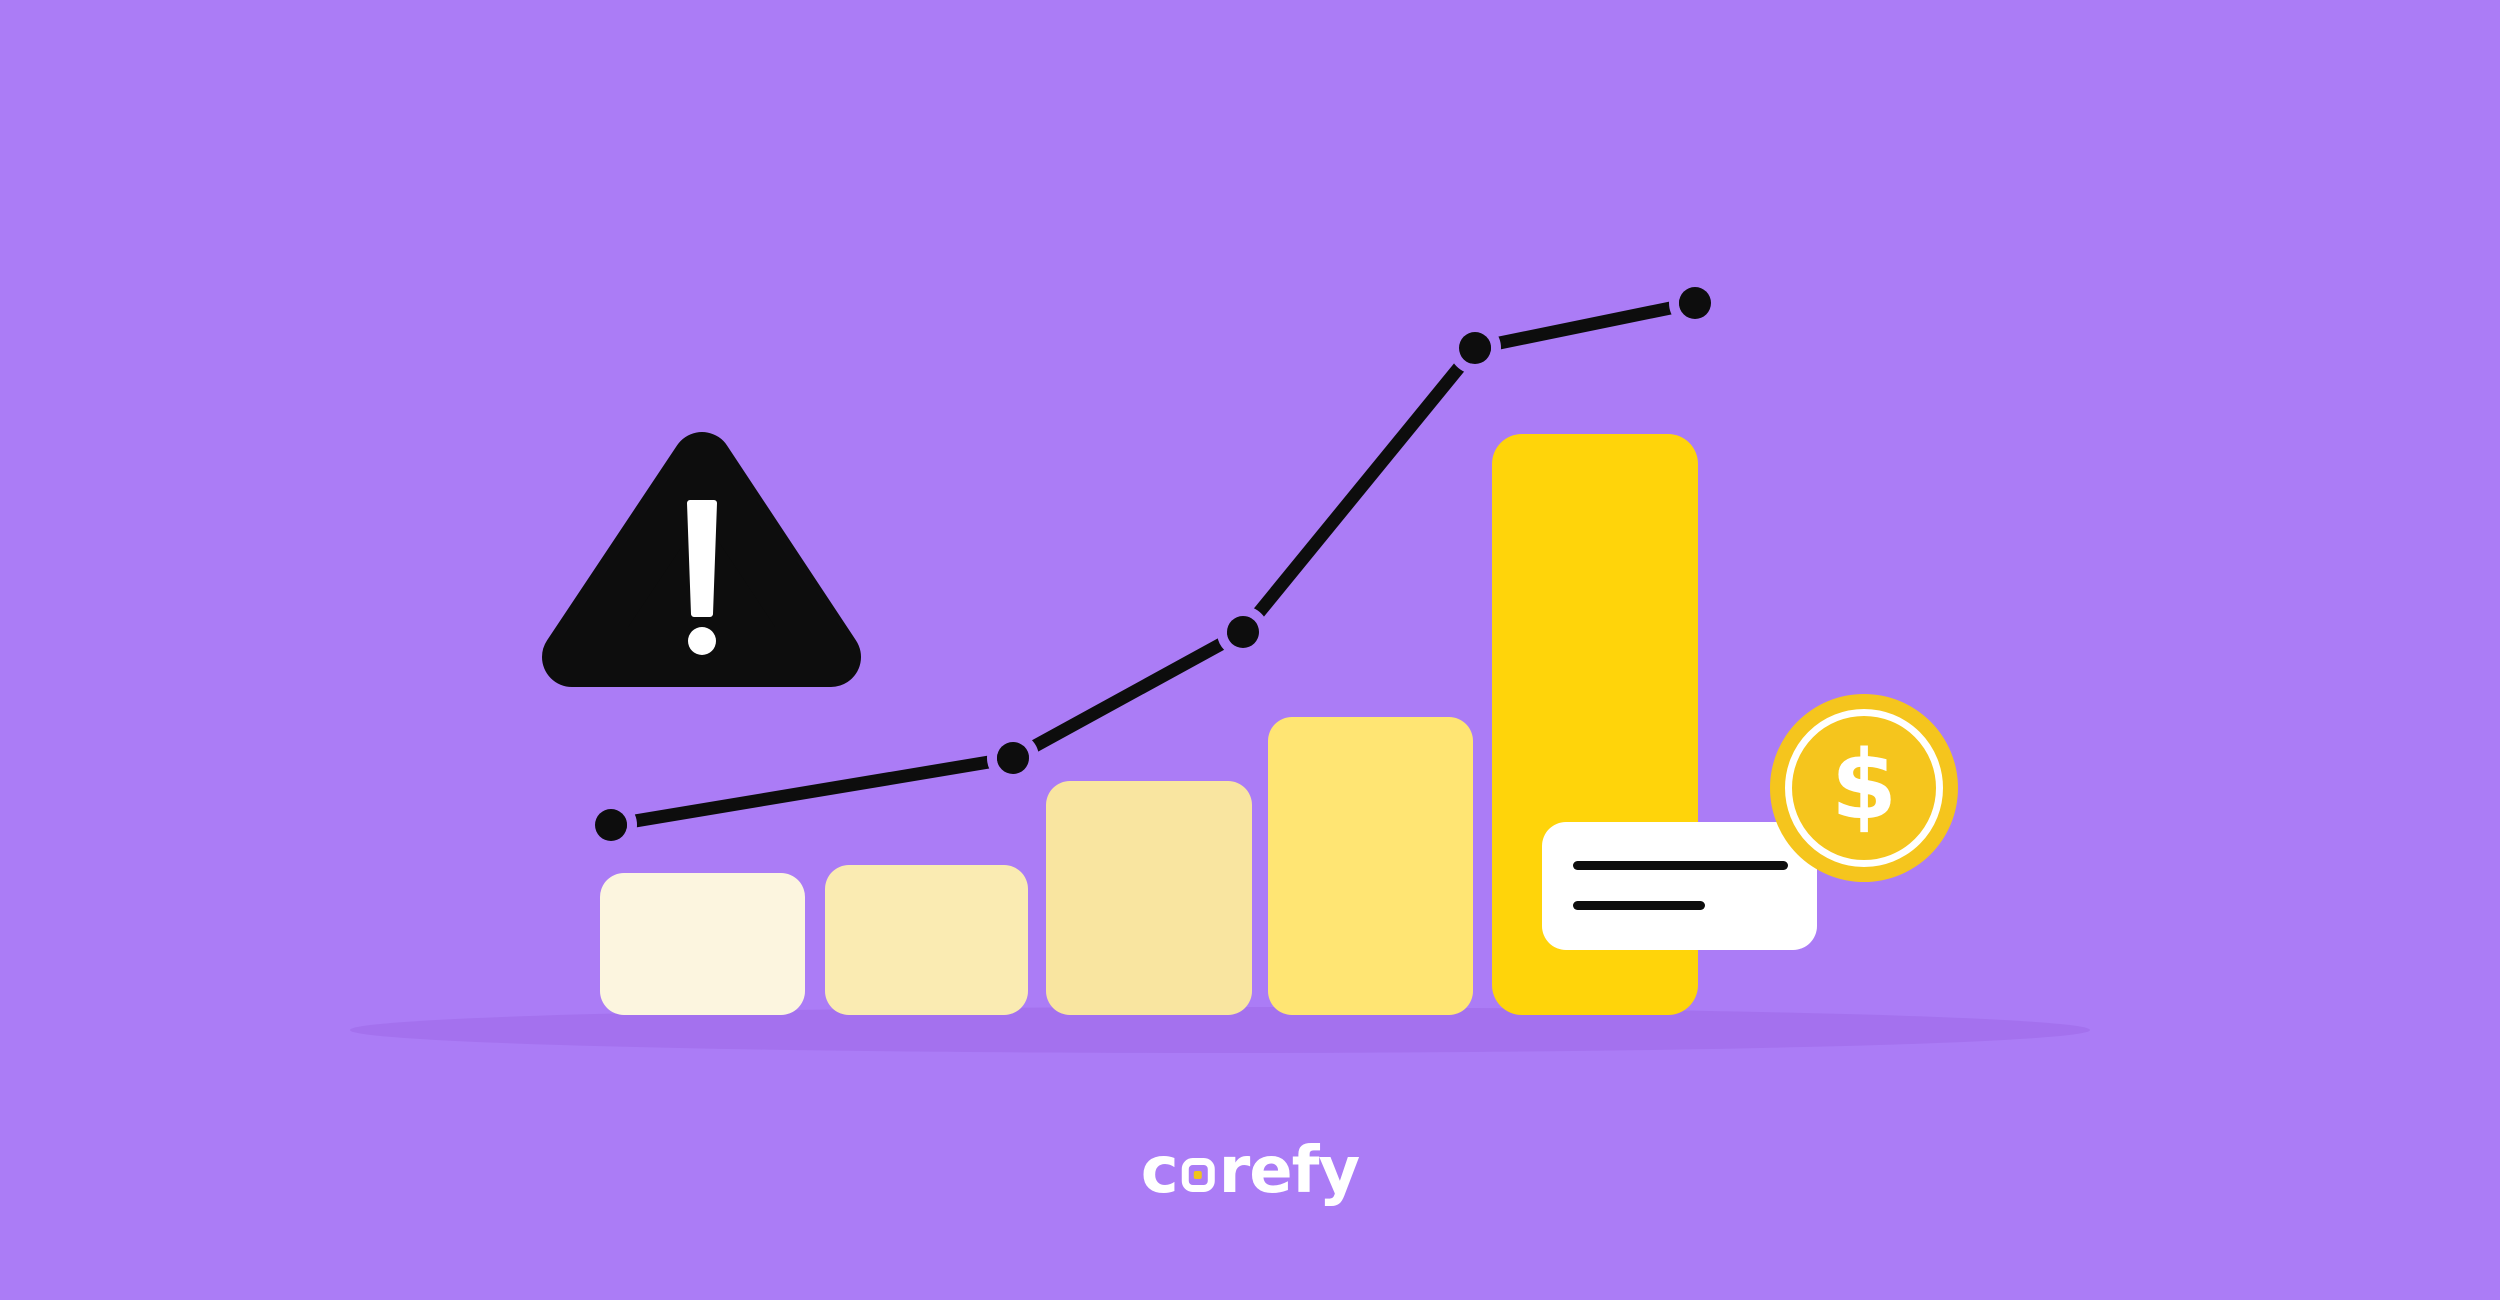 Image resolution: width=2500 pixels, height=1300 pixels. I want to click on logo-o-mark, so click(1198, 1175).